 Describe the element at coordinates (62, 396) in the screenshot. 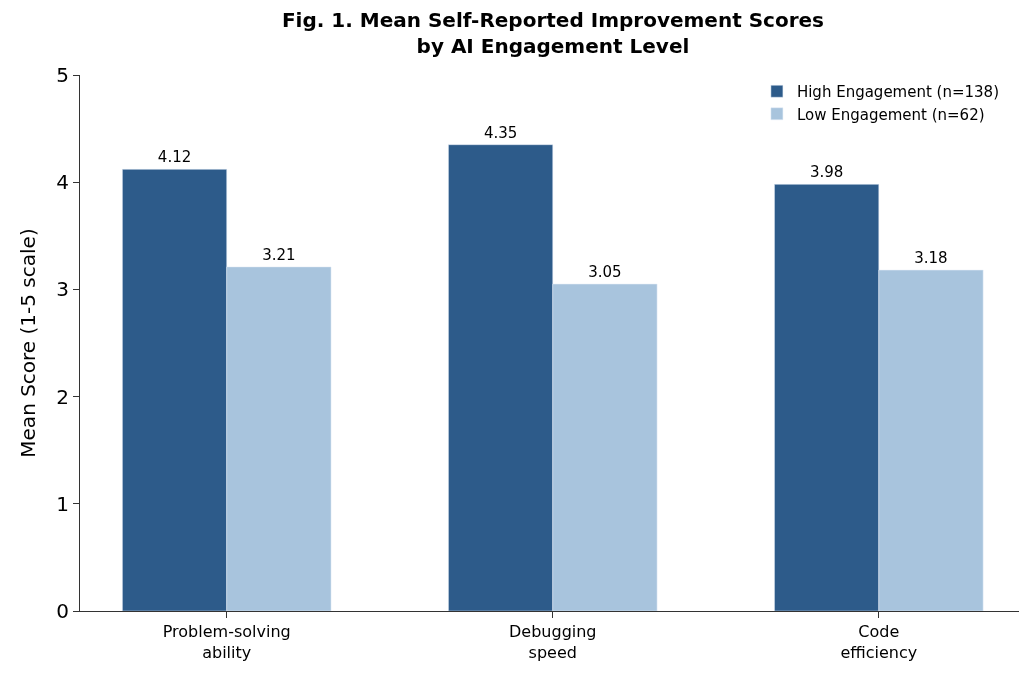

I see `y-tick-label: 2` at that location.